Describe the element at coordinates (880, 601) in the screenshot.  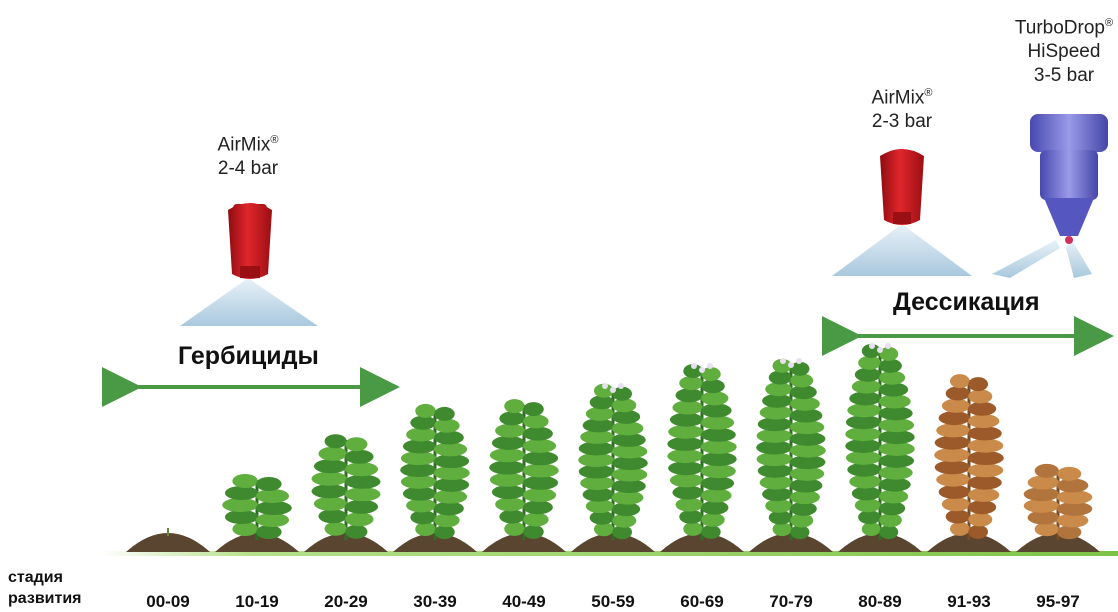
I see `stage-code: 80-89` at that location.